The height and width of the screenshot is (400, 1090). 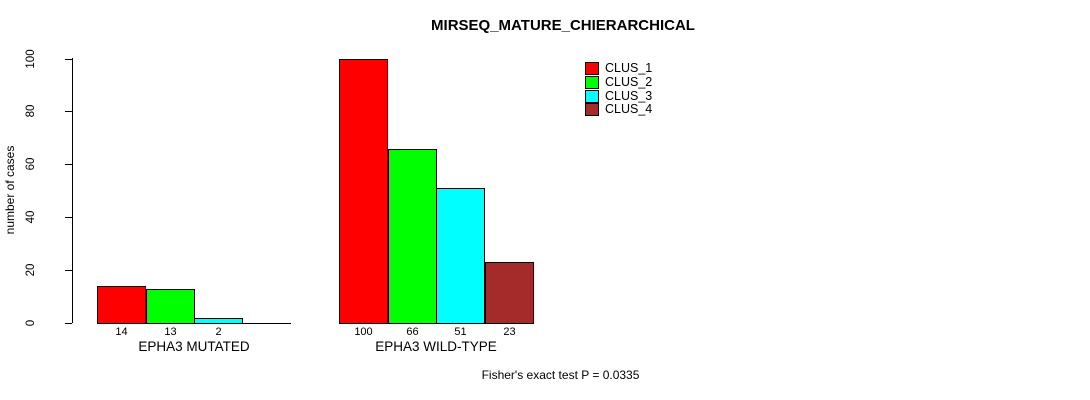 I want to click on legend: CLUS_1 CLUS_2 CLUS_3 CLUS_4, so click(x=618, y=89).